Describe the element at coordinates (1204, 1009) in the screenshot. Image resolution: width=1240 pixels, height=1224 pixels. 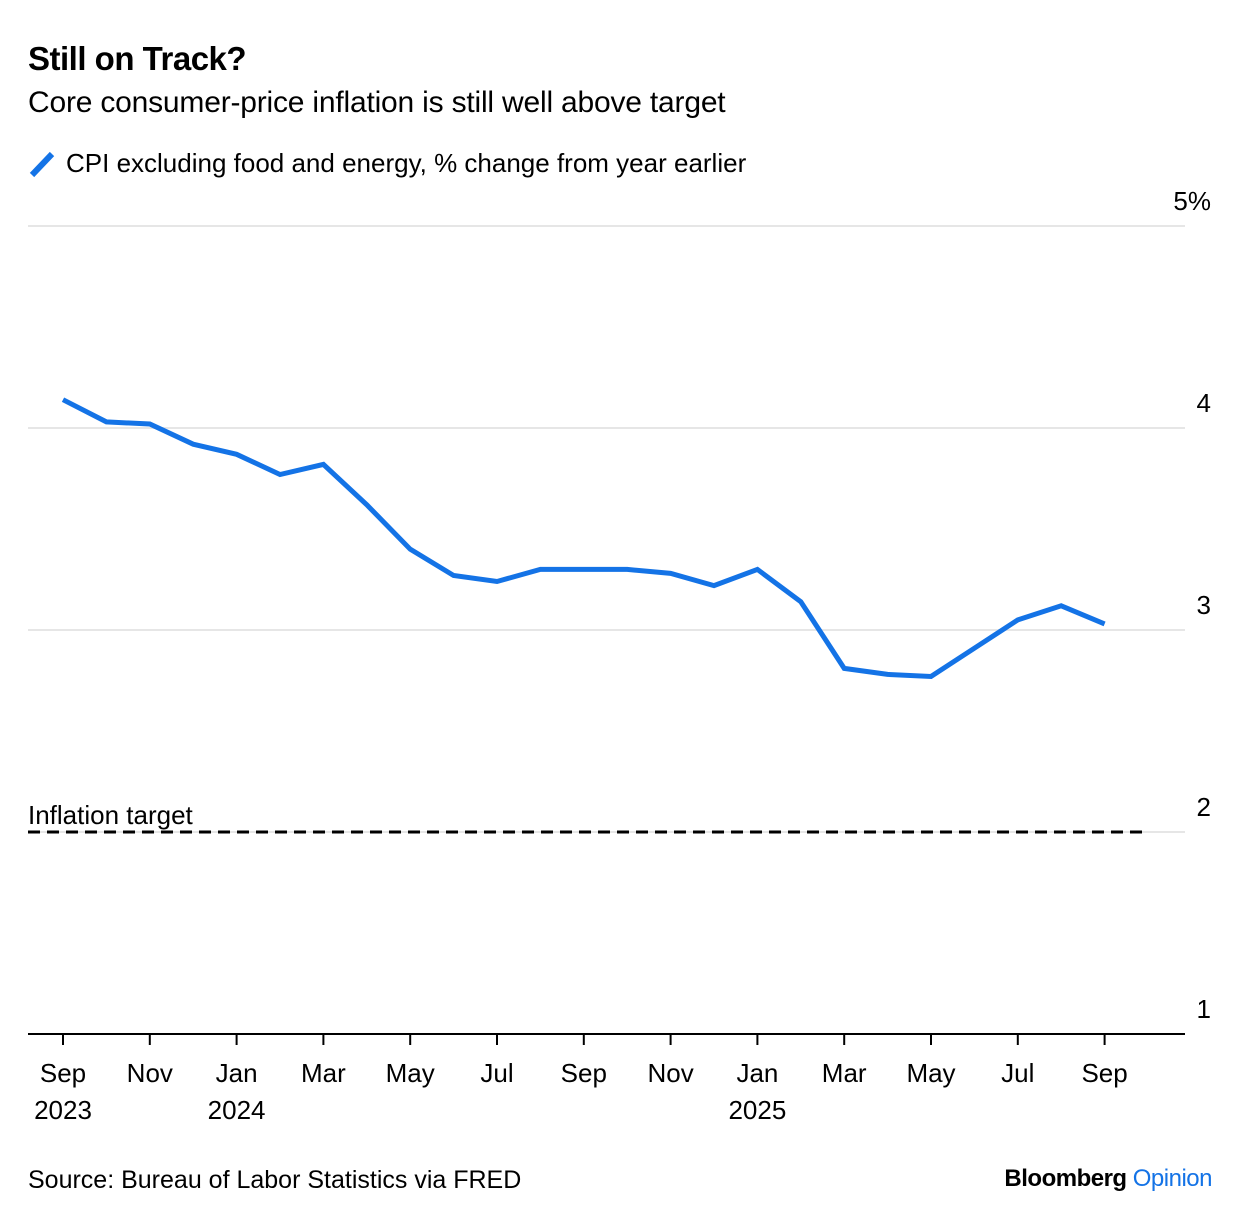
I see `y-tick-label: 1` at that location.